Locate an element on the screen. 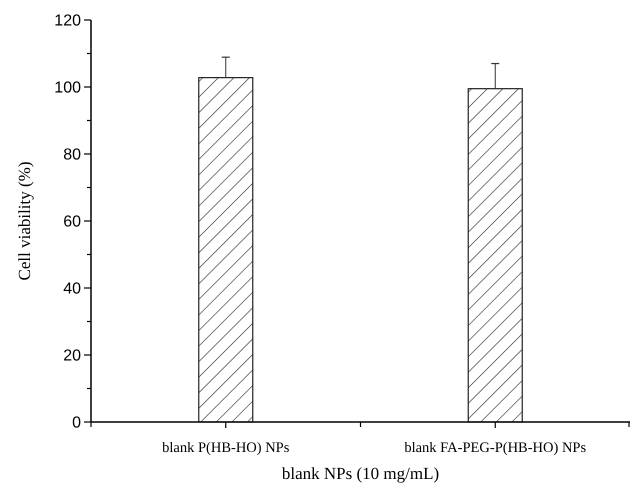  y-tick-label: 100 is located at coordinates (68, 88).